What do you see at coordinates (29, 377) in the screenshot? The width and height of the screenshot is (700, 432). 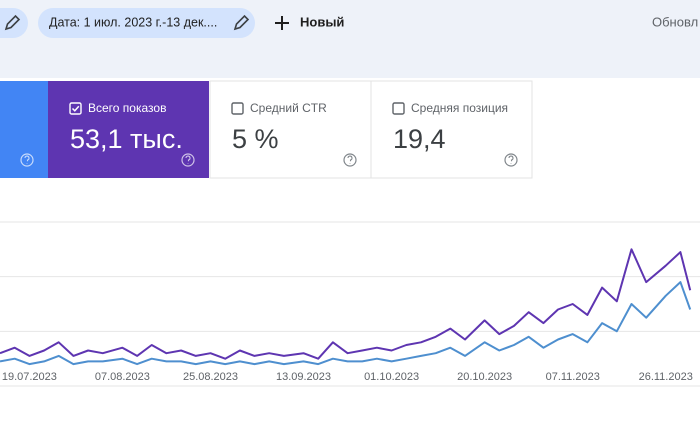 I see `x-tick-label: 19.07.2023` at bounding box center [29, 377].